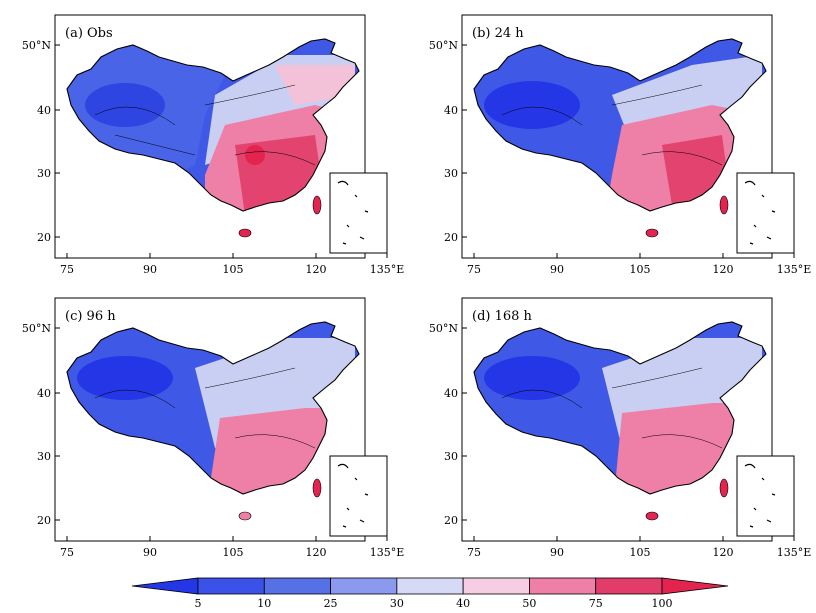 The width and height of the screenshot is (816, 613). Describe the element at coordinates (498, 33) in the screenshot. I see `panel-label: (b) 24 h` at that location.